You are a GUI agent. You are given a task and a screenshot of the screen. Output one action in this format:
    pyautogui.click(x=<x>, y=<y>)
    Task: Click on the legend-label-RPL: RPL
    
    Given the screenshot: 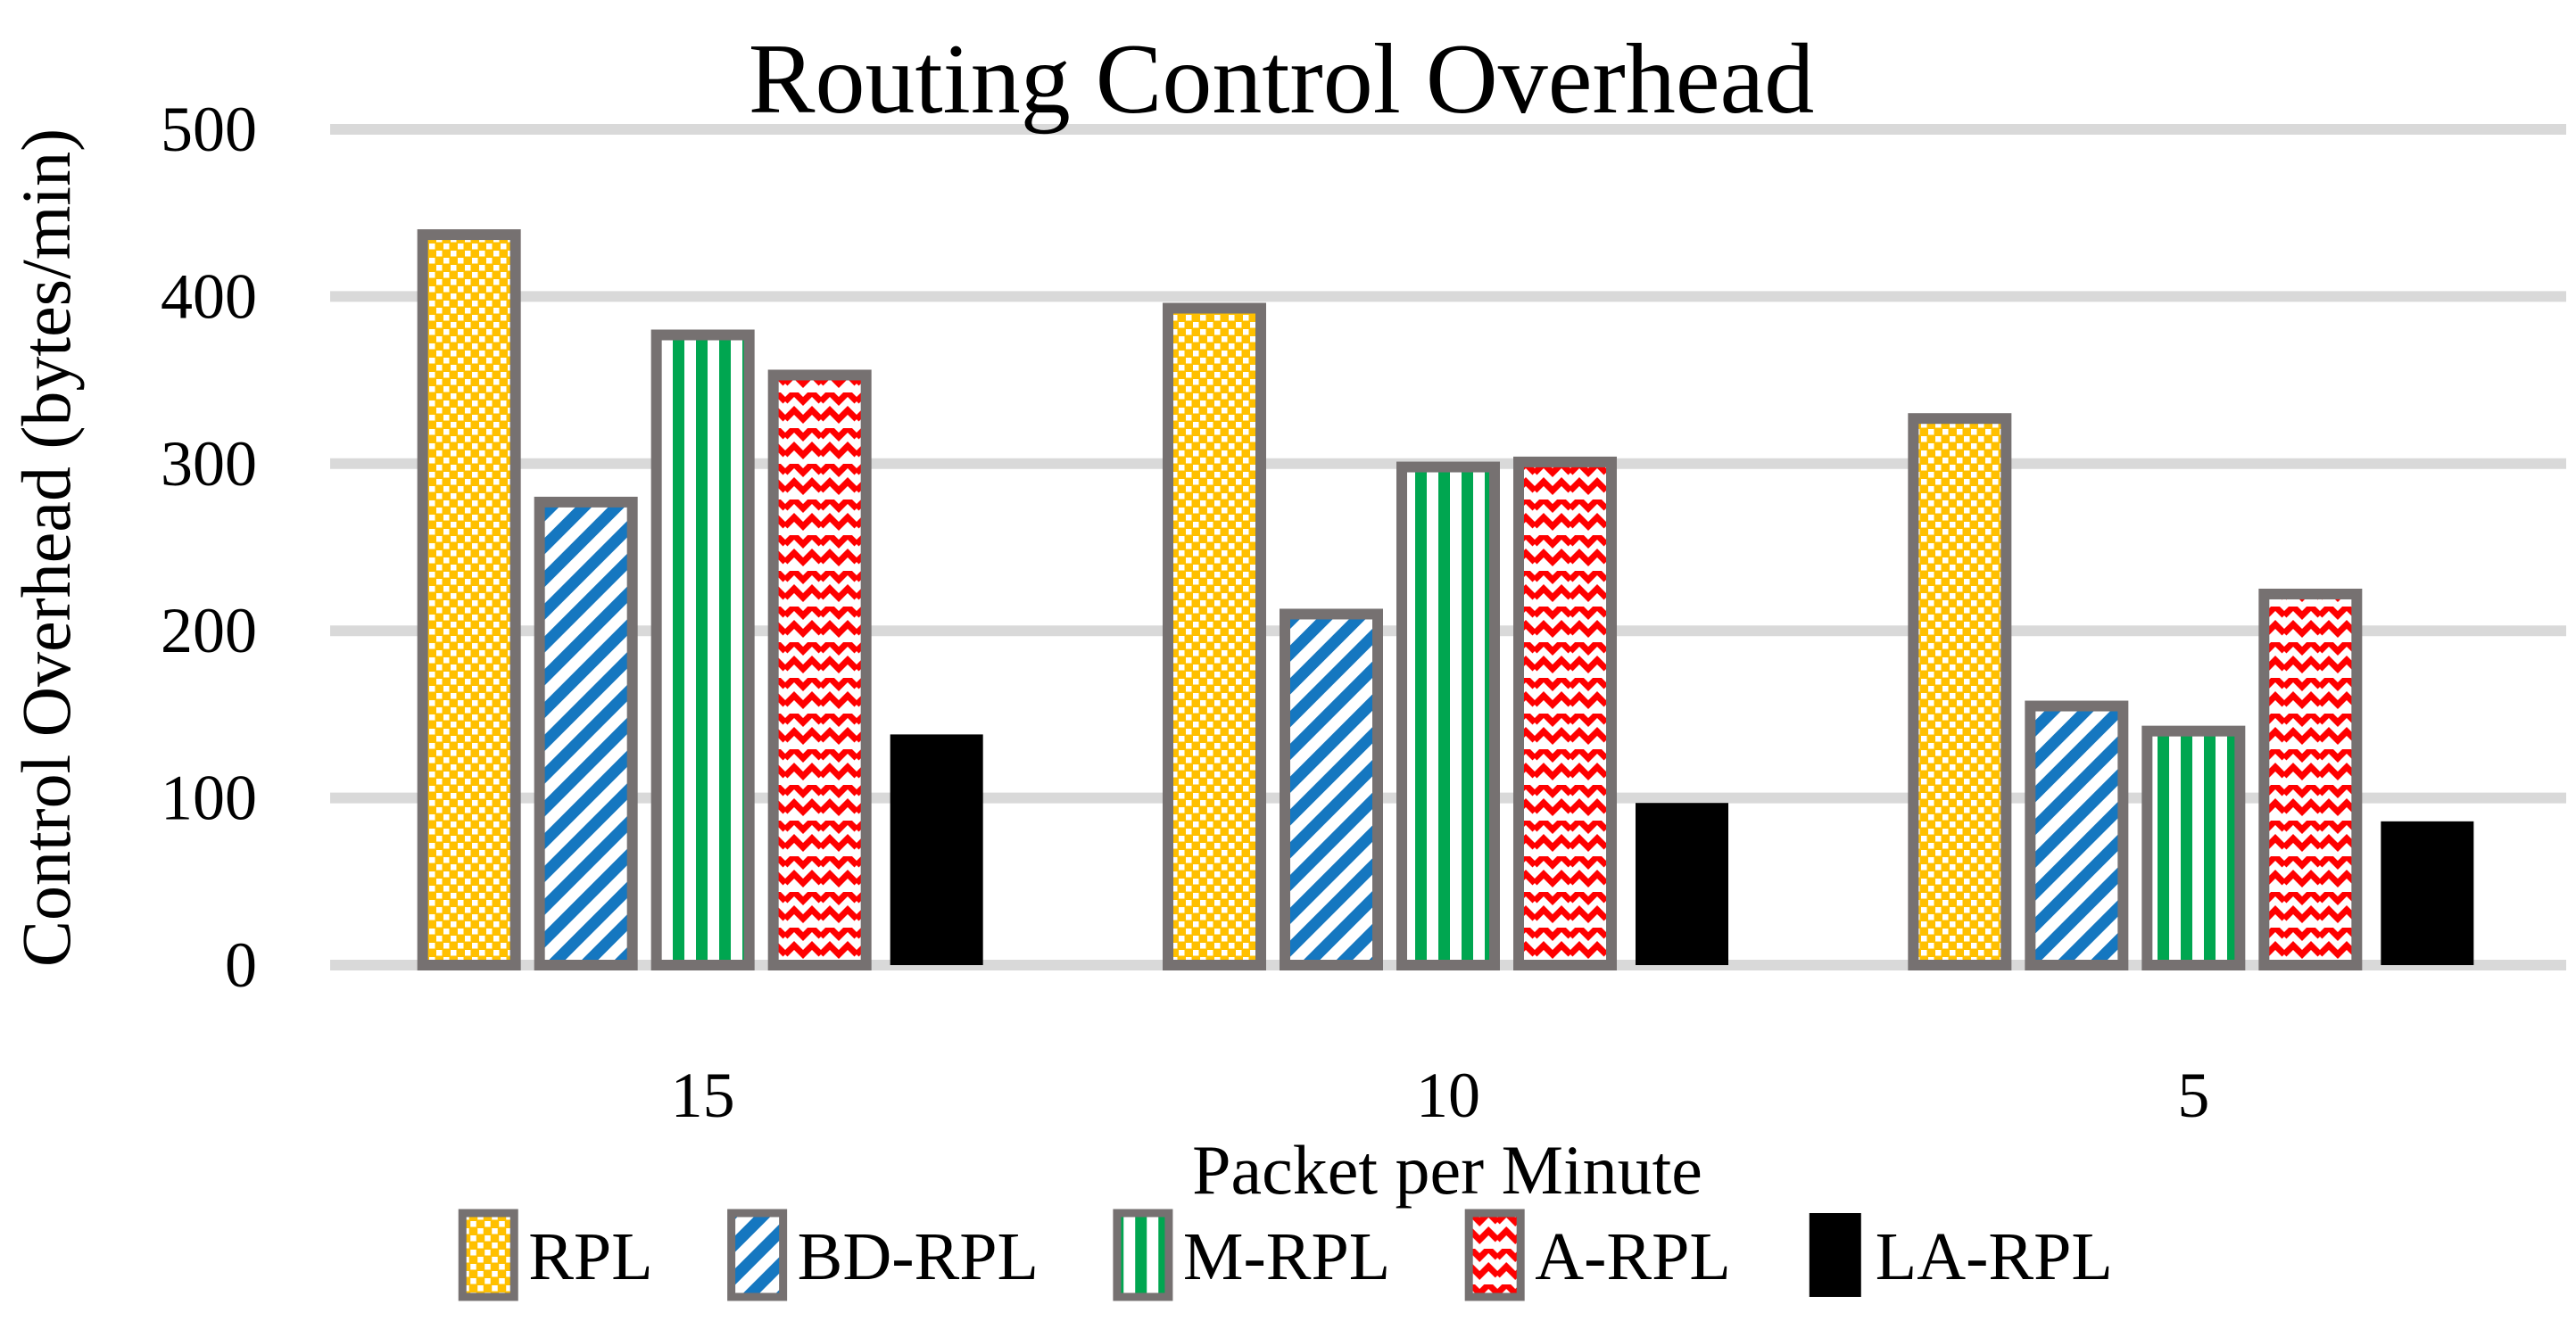 What is the action you would take?
    pyautogui.click(x=590, y=1256)
    